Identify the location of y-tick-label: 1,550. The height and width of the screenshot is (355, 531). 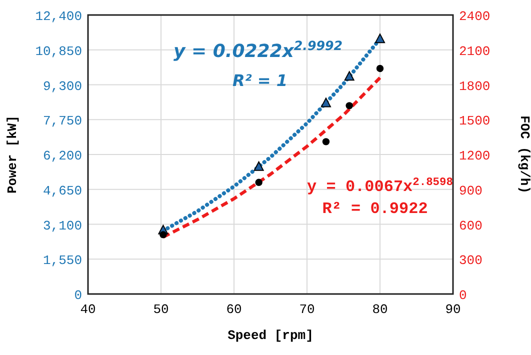
(62, 260).